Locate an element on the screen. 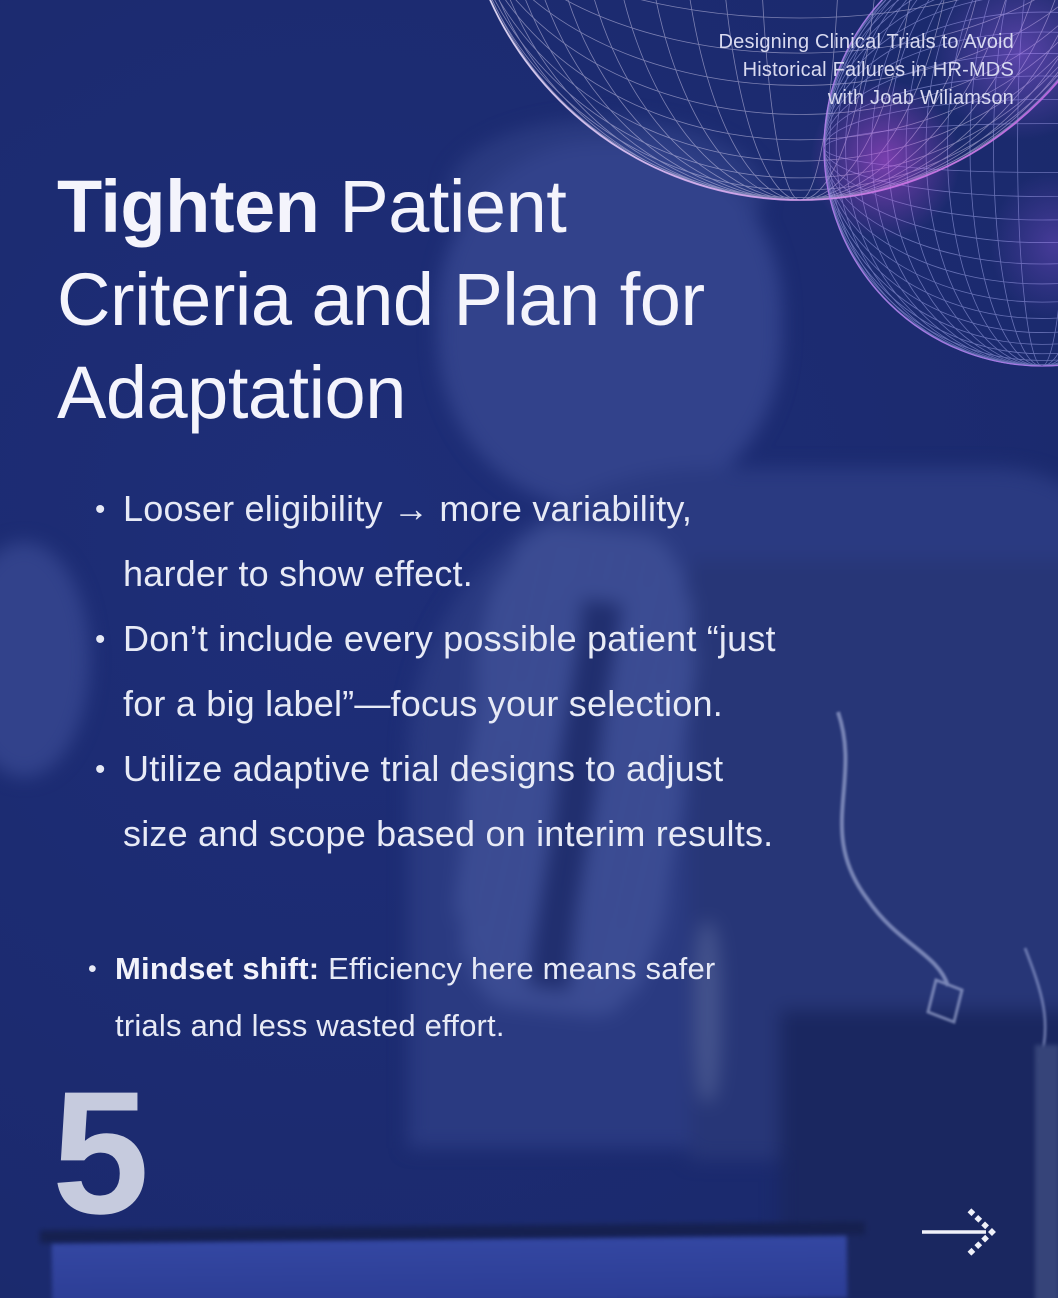 This screenshot has height=1298, width=1058. bullet-line: for a big label”—focus your selection. is located at coordinates (423, 703).